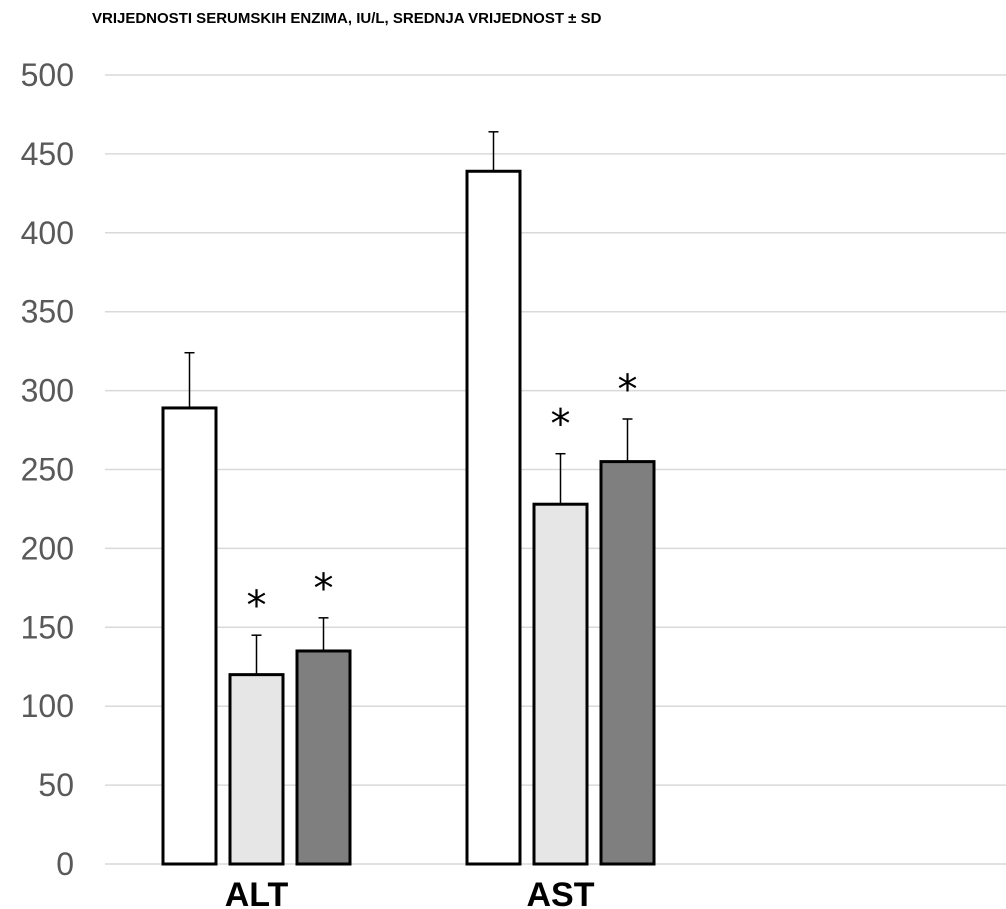  I want to click on x-axis-labels: ALT AST, so click(410, 892).